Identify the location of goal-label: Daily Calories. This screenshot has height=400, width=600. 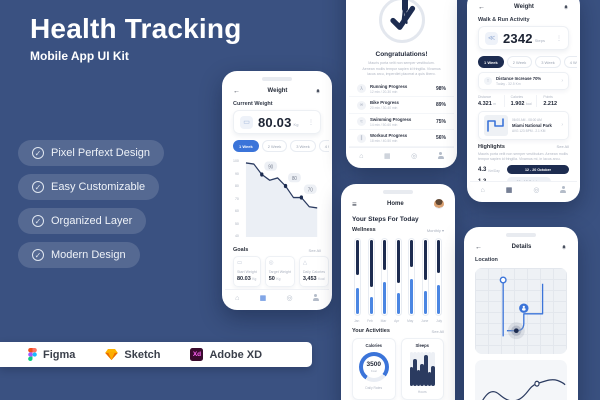
(313, 272).